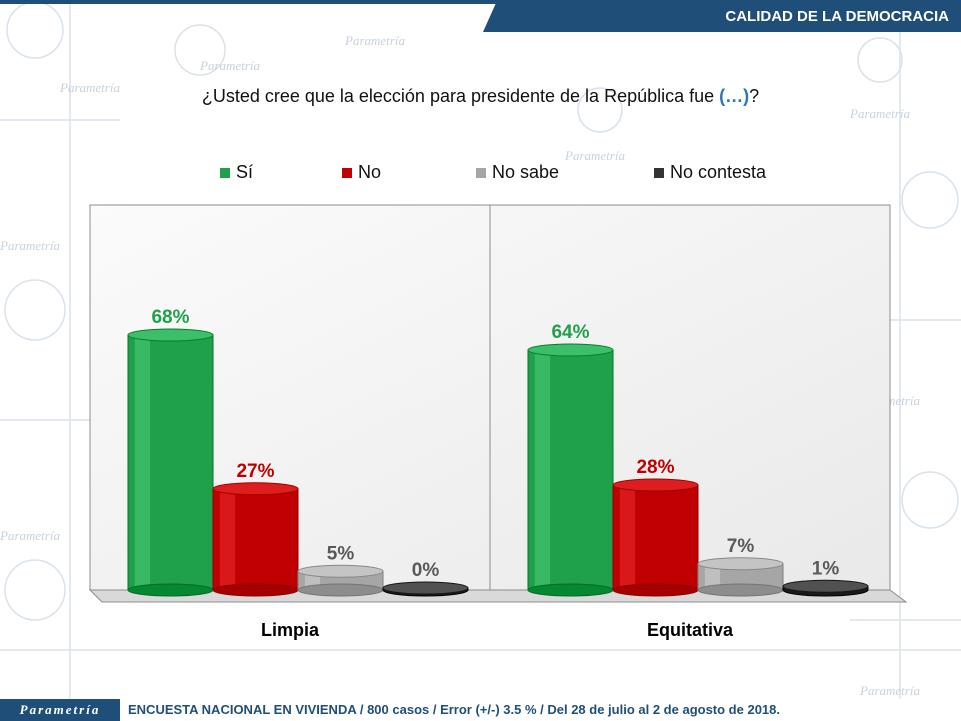 The image size is (961, 721). I want to click on data-label: 27%, so click(255, 471).